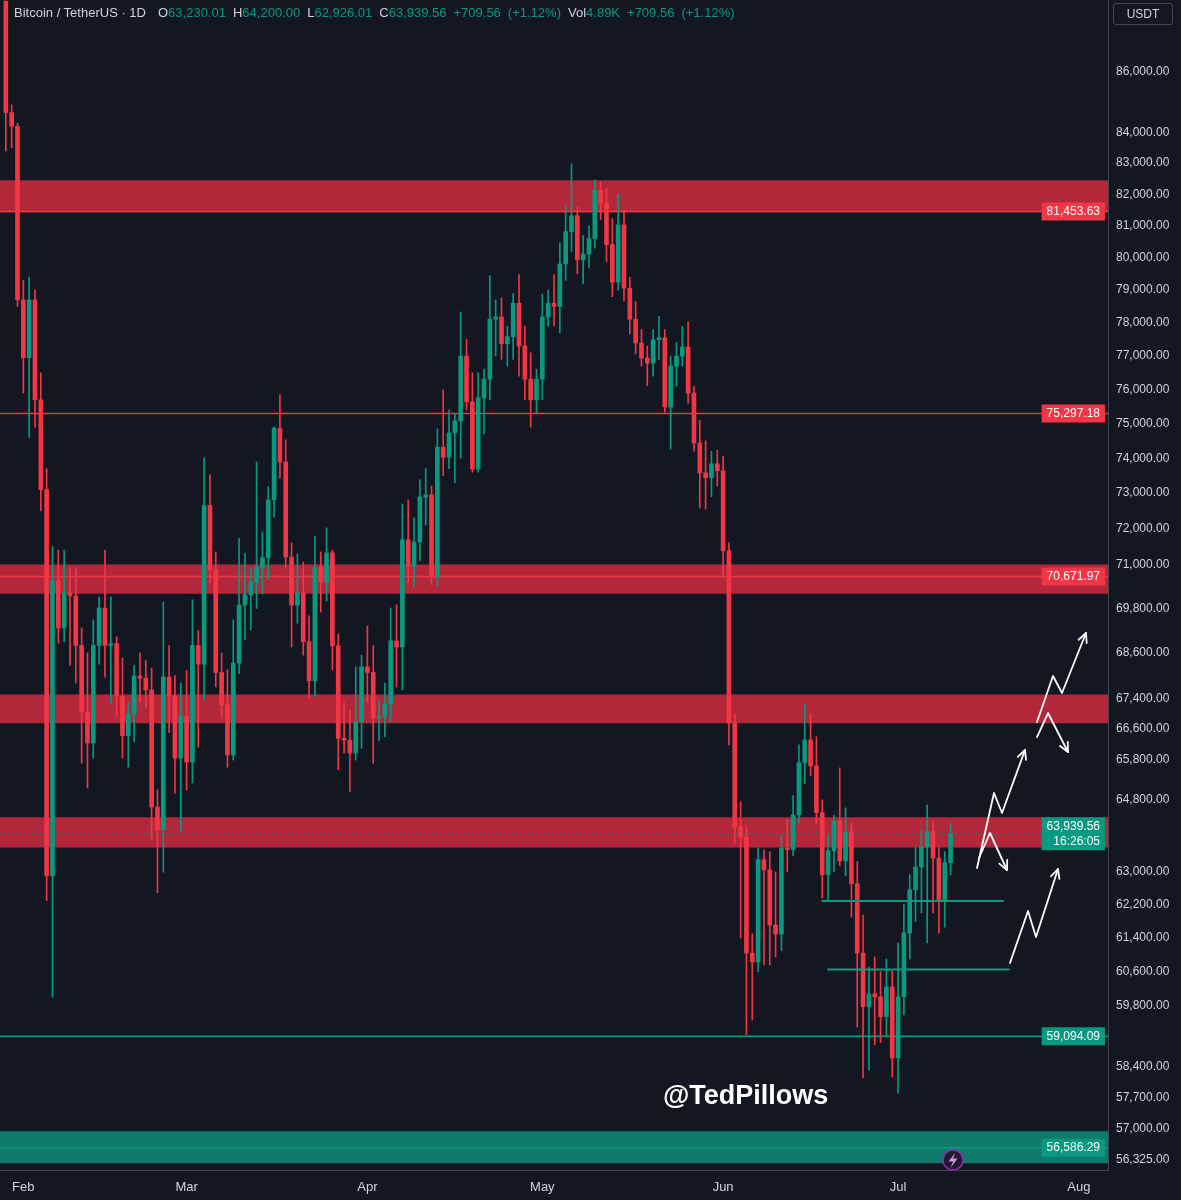 Image resolution: width=1181 pixels, height=1200 pixels. What do you see at coordinates (1079, 1187) in the screenshot?
I see `x-tick-label: Aug` at bounding box center [1079, 1187].